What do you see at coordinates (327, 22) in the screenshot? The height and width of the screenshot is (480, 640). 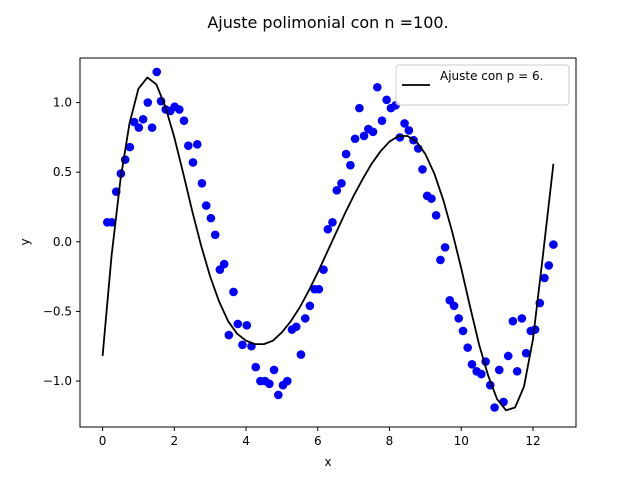 I see `chart-title: Ajuste polimonial con n =100.` at bounding box center [327, 22].